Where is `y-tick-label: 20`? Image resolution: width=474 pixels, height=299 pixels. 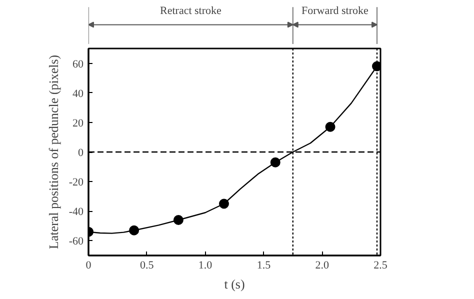 y-tick-label: 20 is located at coordinates (78, 123).